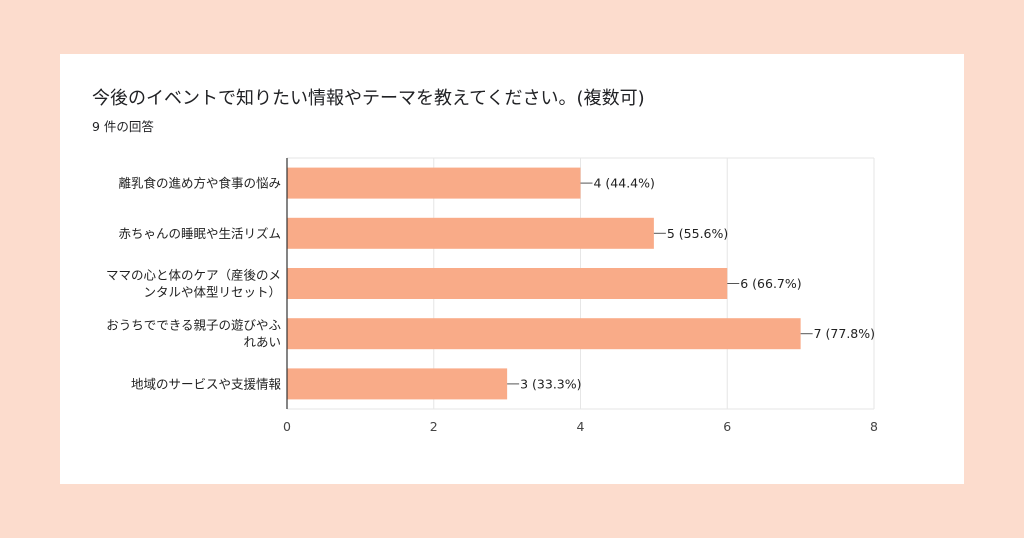  What do you see at coordinates (550, 383) in the screenshot?
I see `data-label-4: 3 (33.3%)` at bounding box center [550, 383].